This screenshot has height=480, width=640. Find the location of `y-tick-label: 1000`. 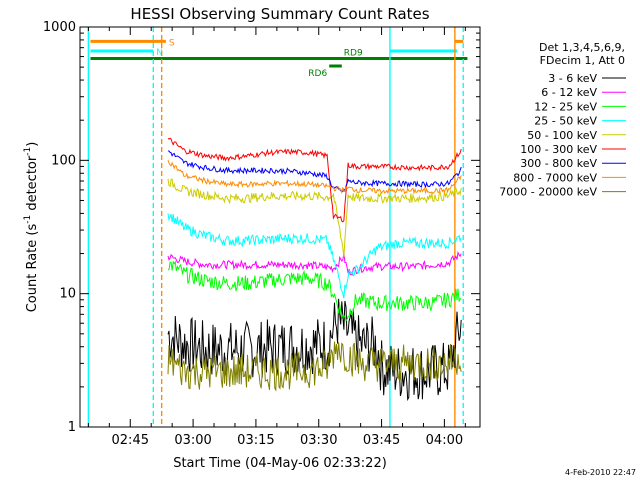

y-tick-label: 1000 is located at coordinates (59, 27).